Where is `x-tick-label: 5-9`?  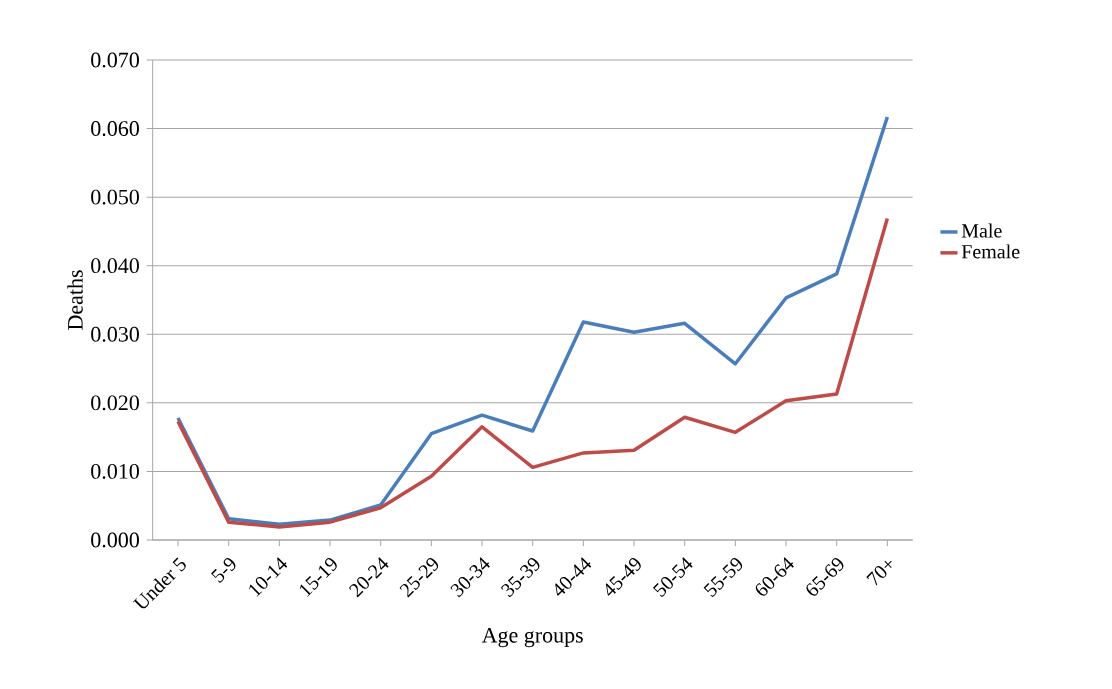
x-tick-label: 5-9 is located at coordinates (223, 570).